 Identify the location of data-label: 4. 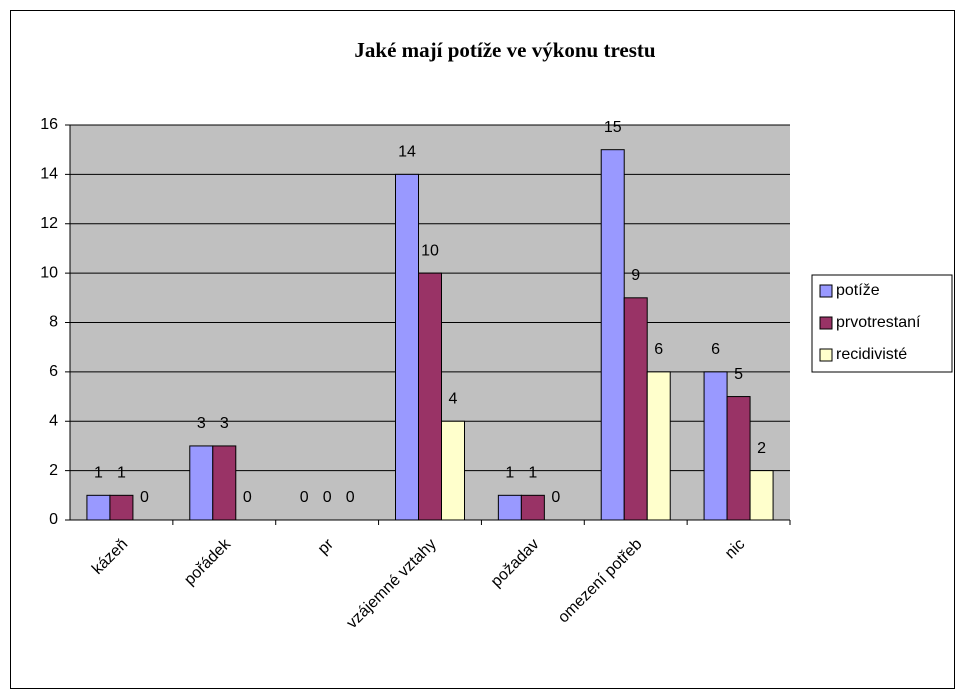
(453, 398).